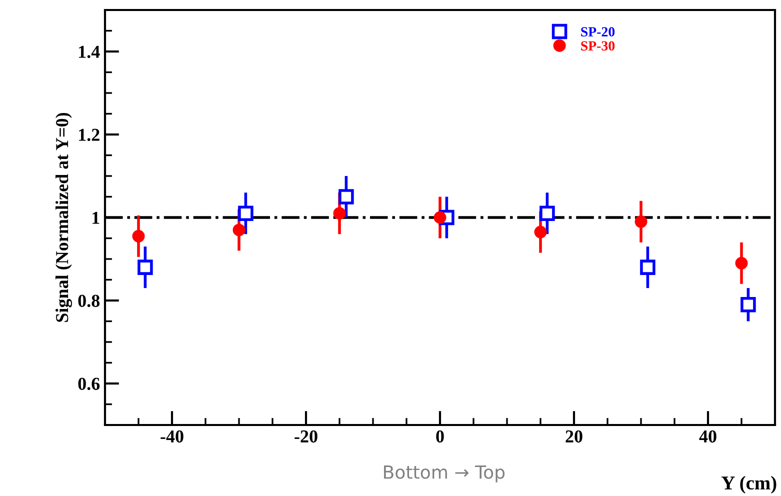 This screenshot has height=496, width=781. What do you see at coordinates (89, 135) in the screenshot?
I see `y-tick-label: 1.2` at bounding box center [89, 135].